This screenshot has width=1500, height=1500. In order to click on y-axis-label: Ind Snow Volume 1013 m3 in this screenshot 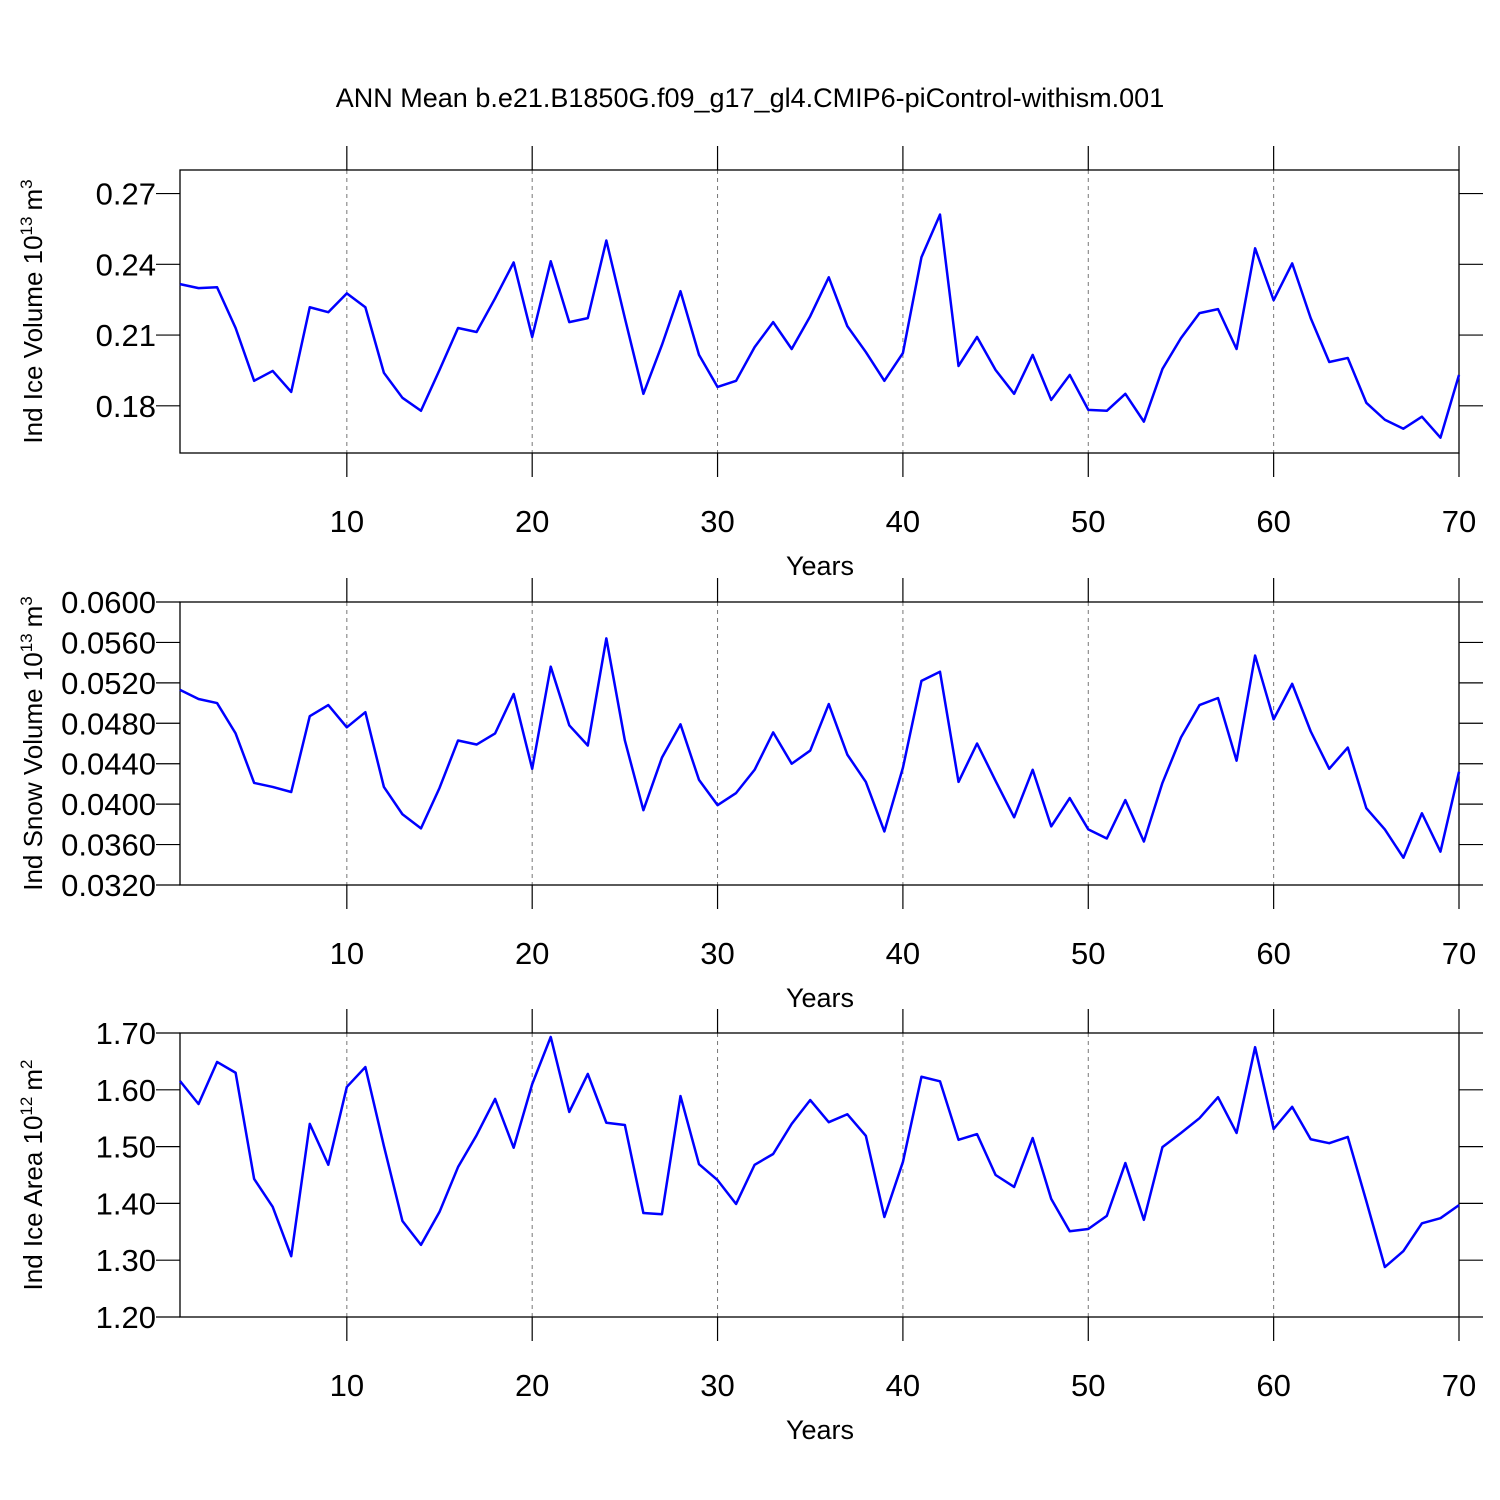, I will do `click(32, 743)`.